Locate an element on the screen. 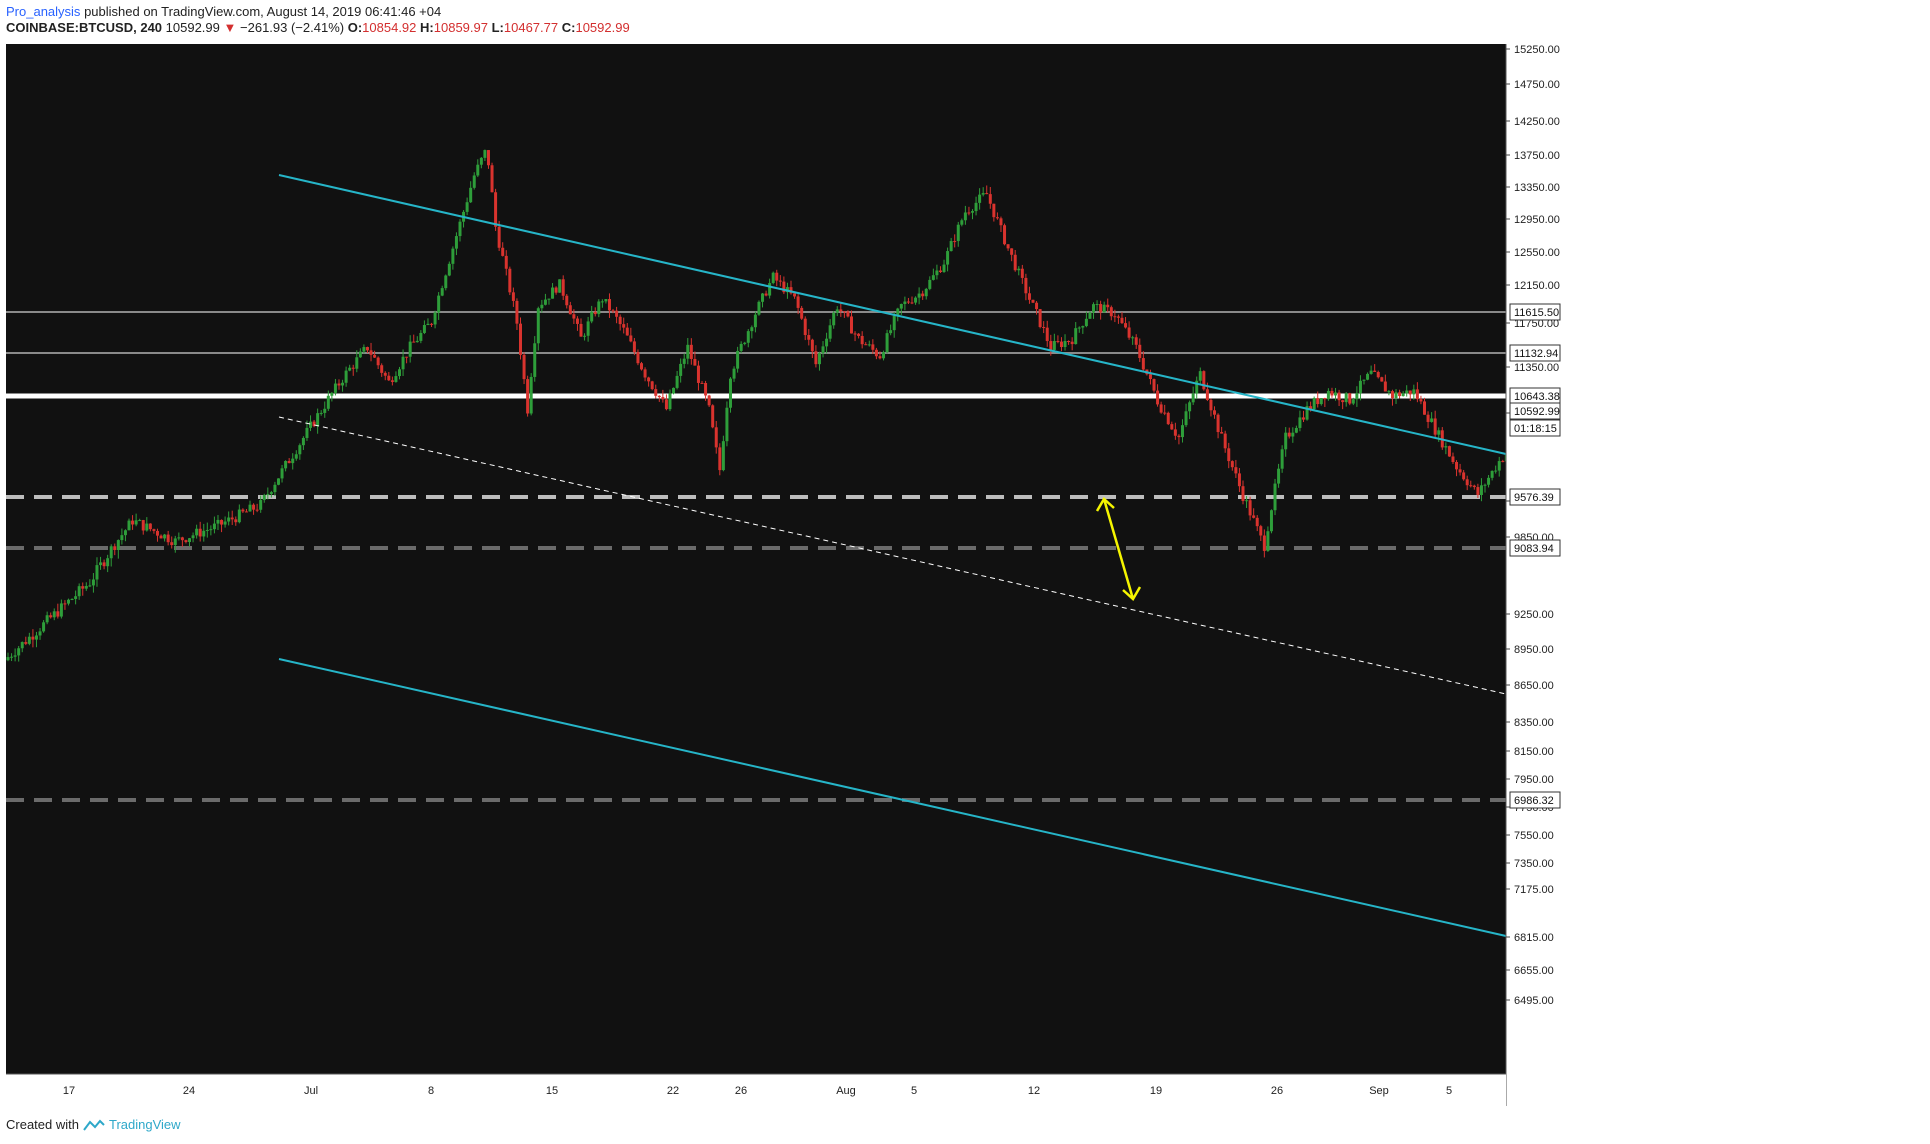 This screenshot has height=1144, width=1930. price-level-label: 01:18:15 is located at coordinates (1535, 429).